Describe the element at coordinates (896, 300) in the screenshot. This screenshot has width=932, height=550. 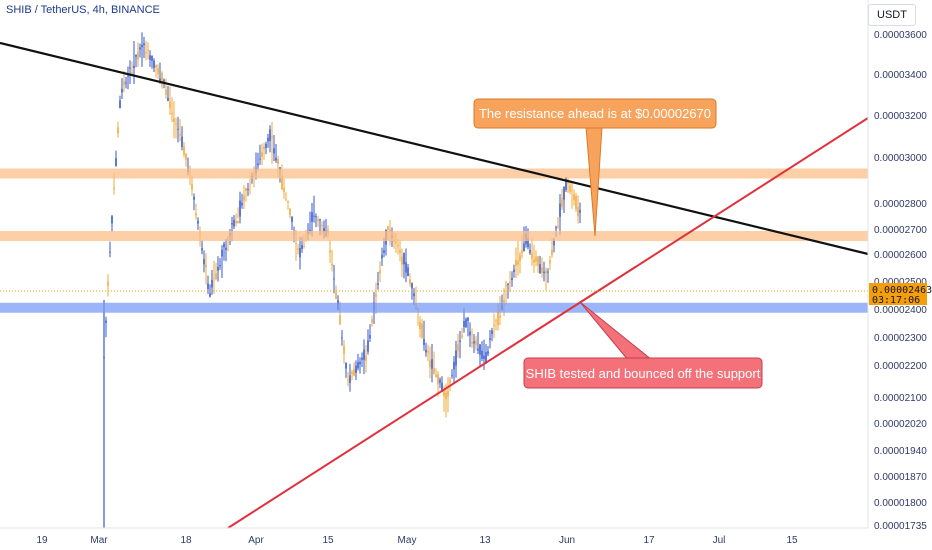
I see `countdown-value: 03:17:06` at that location.